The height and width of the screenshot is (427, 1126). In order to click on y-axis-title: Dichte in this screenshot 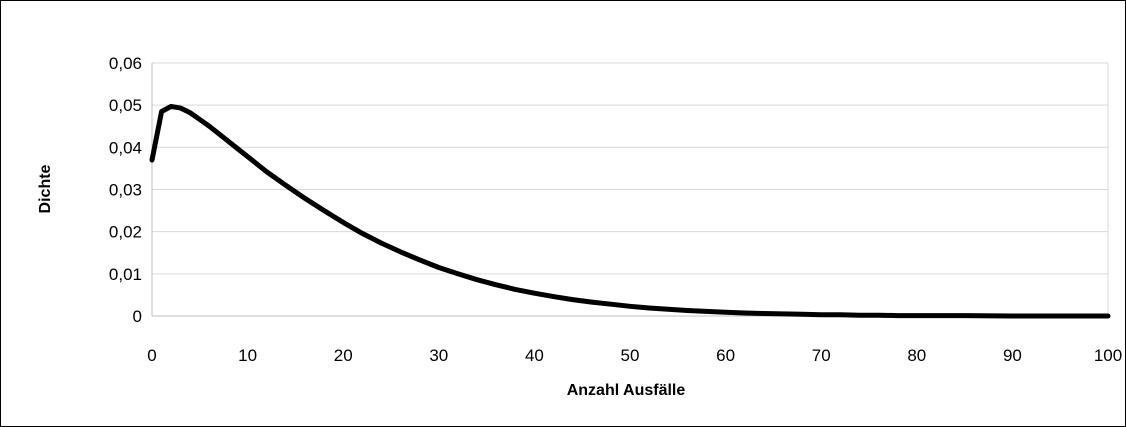, I will do `click(45, 188)`.